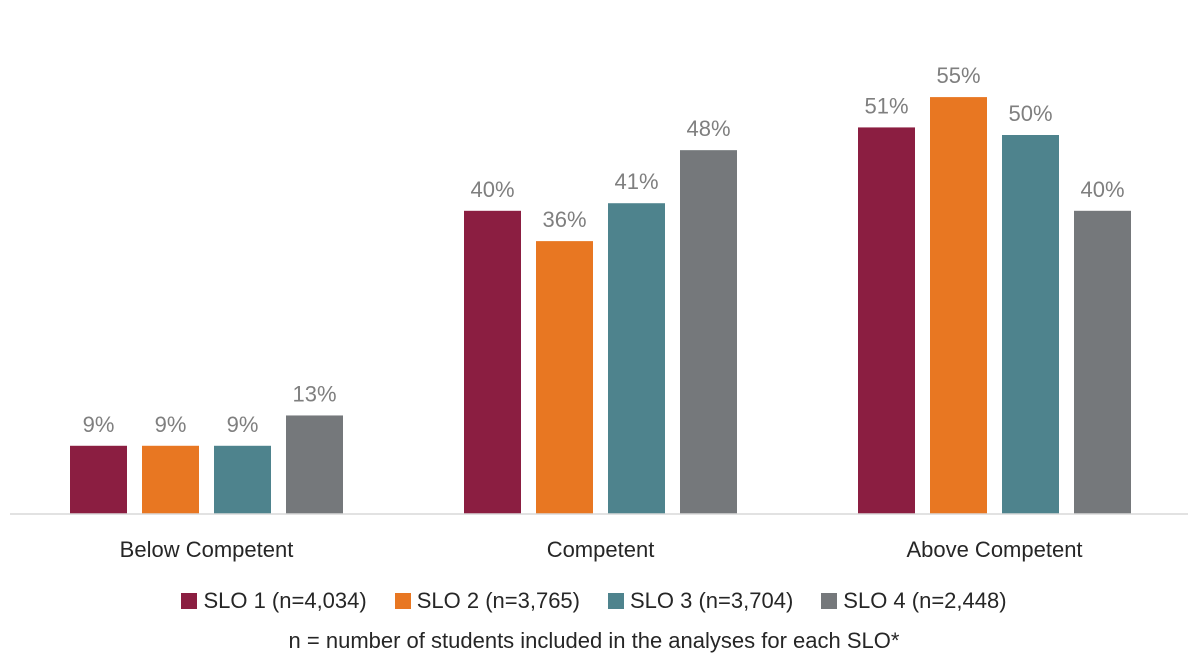 The width and height of the screenshot is (1188, 665). Describe the element at coordinates (243, 424) in the screenshot. I see `data-label-below-competent-slo-3: 9%` at that location.